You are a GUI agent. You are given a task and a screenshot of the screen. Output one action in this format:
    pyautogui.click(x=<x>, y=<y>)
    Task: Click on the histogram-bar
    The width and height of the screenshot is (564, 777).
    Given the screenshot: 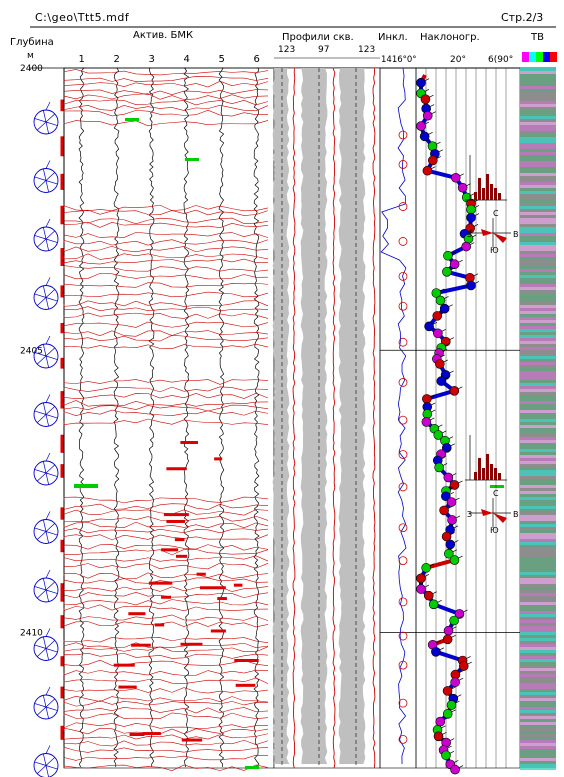 What is the action you would take?
    pyautogui.click(x=479, y=469)
    